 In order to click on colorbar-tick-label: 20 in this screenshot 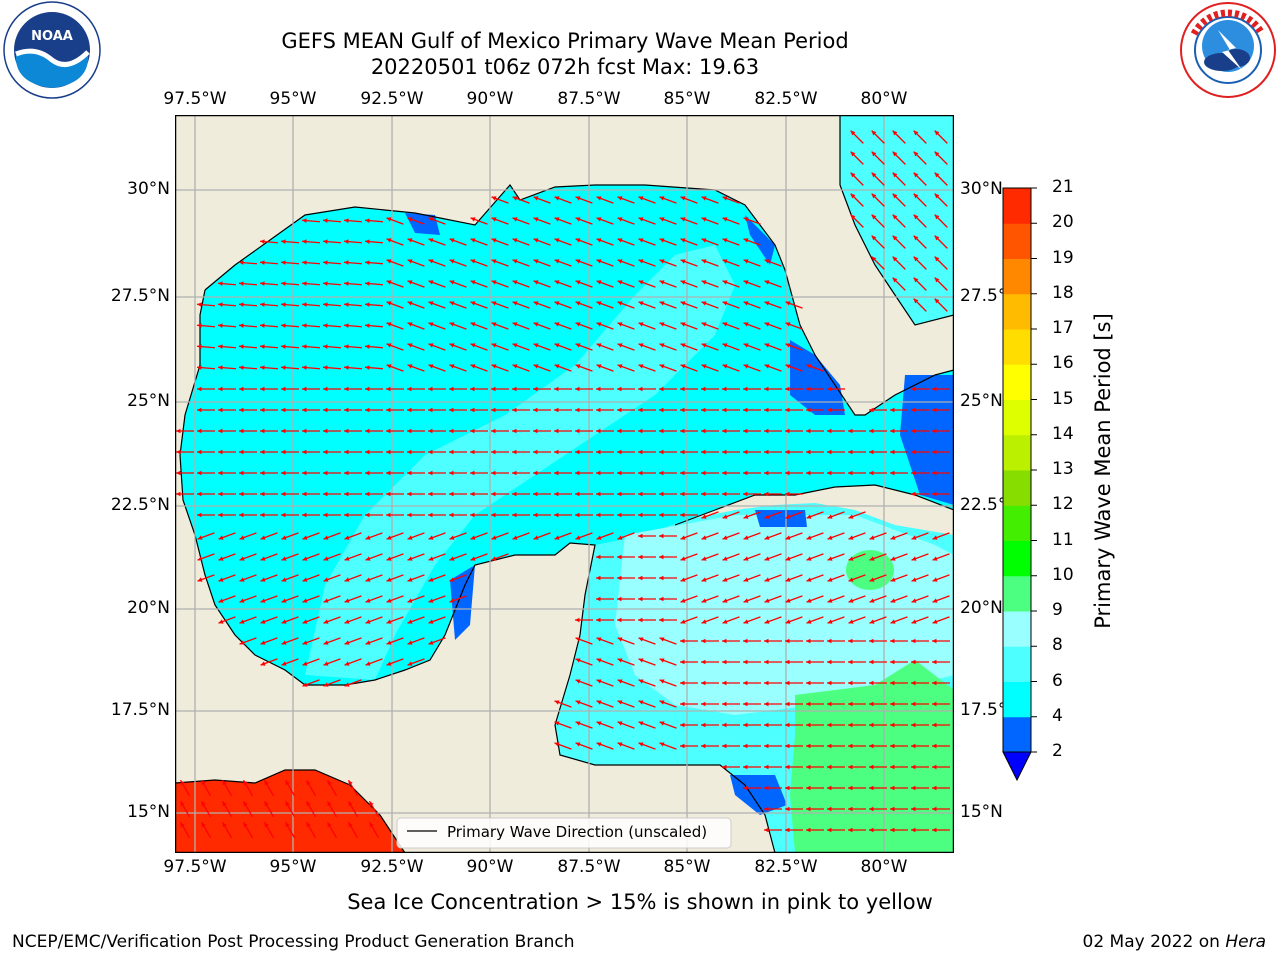, I will do `click(1063, 222)`.